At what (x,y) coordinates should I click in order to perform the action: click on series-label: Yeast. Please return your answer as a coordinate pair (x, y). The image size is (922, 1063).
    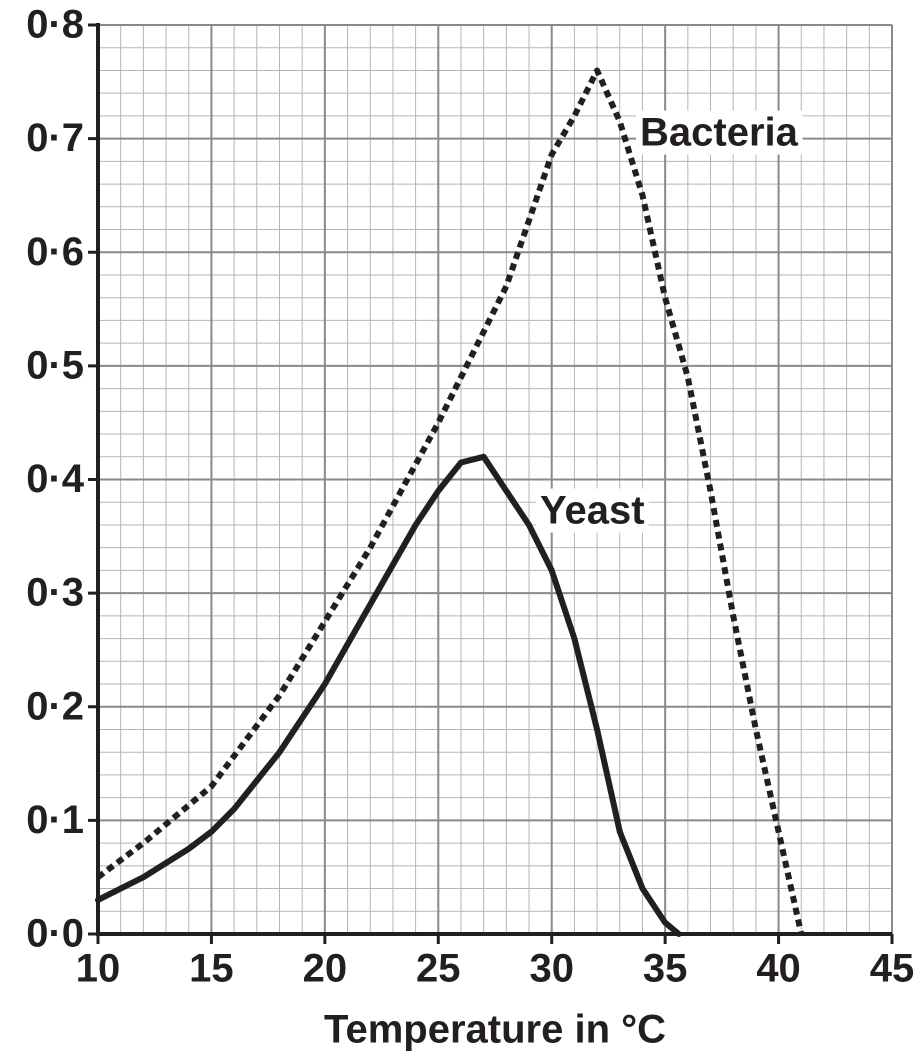
    Looking at the image, I should click on (592, 511).